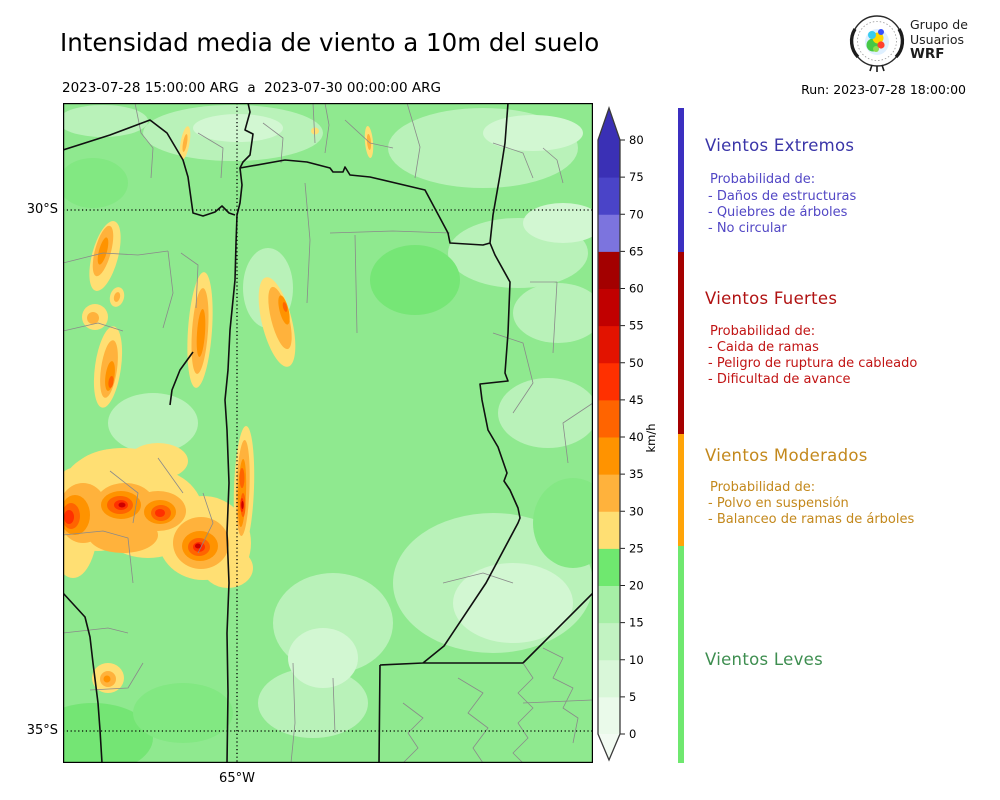 The height and width of the screenshot is (800, 1000). What do you see at coordinates (883, 89) in the screenshot?
I see `model-run-label: Run: 2023-07-28 18:00:00` at bounding box center [883, 89].